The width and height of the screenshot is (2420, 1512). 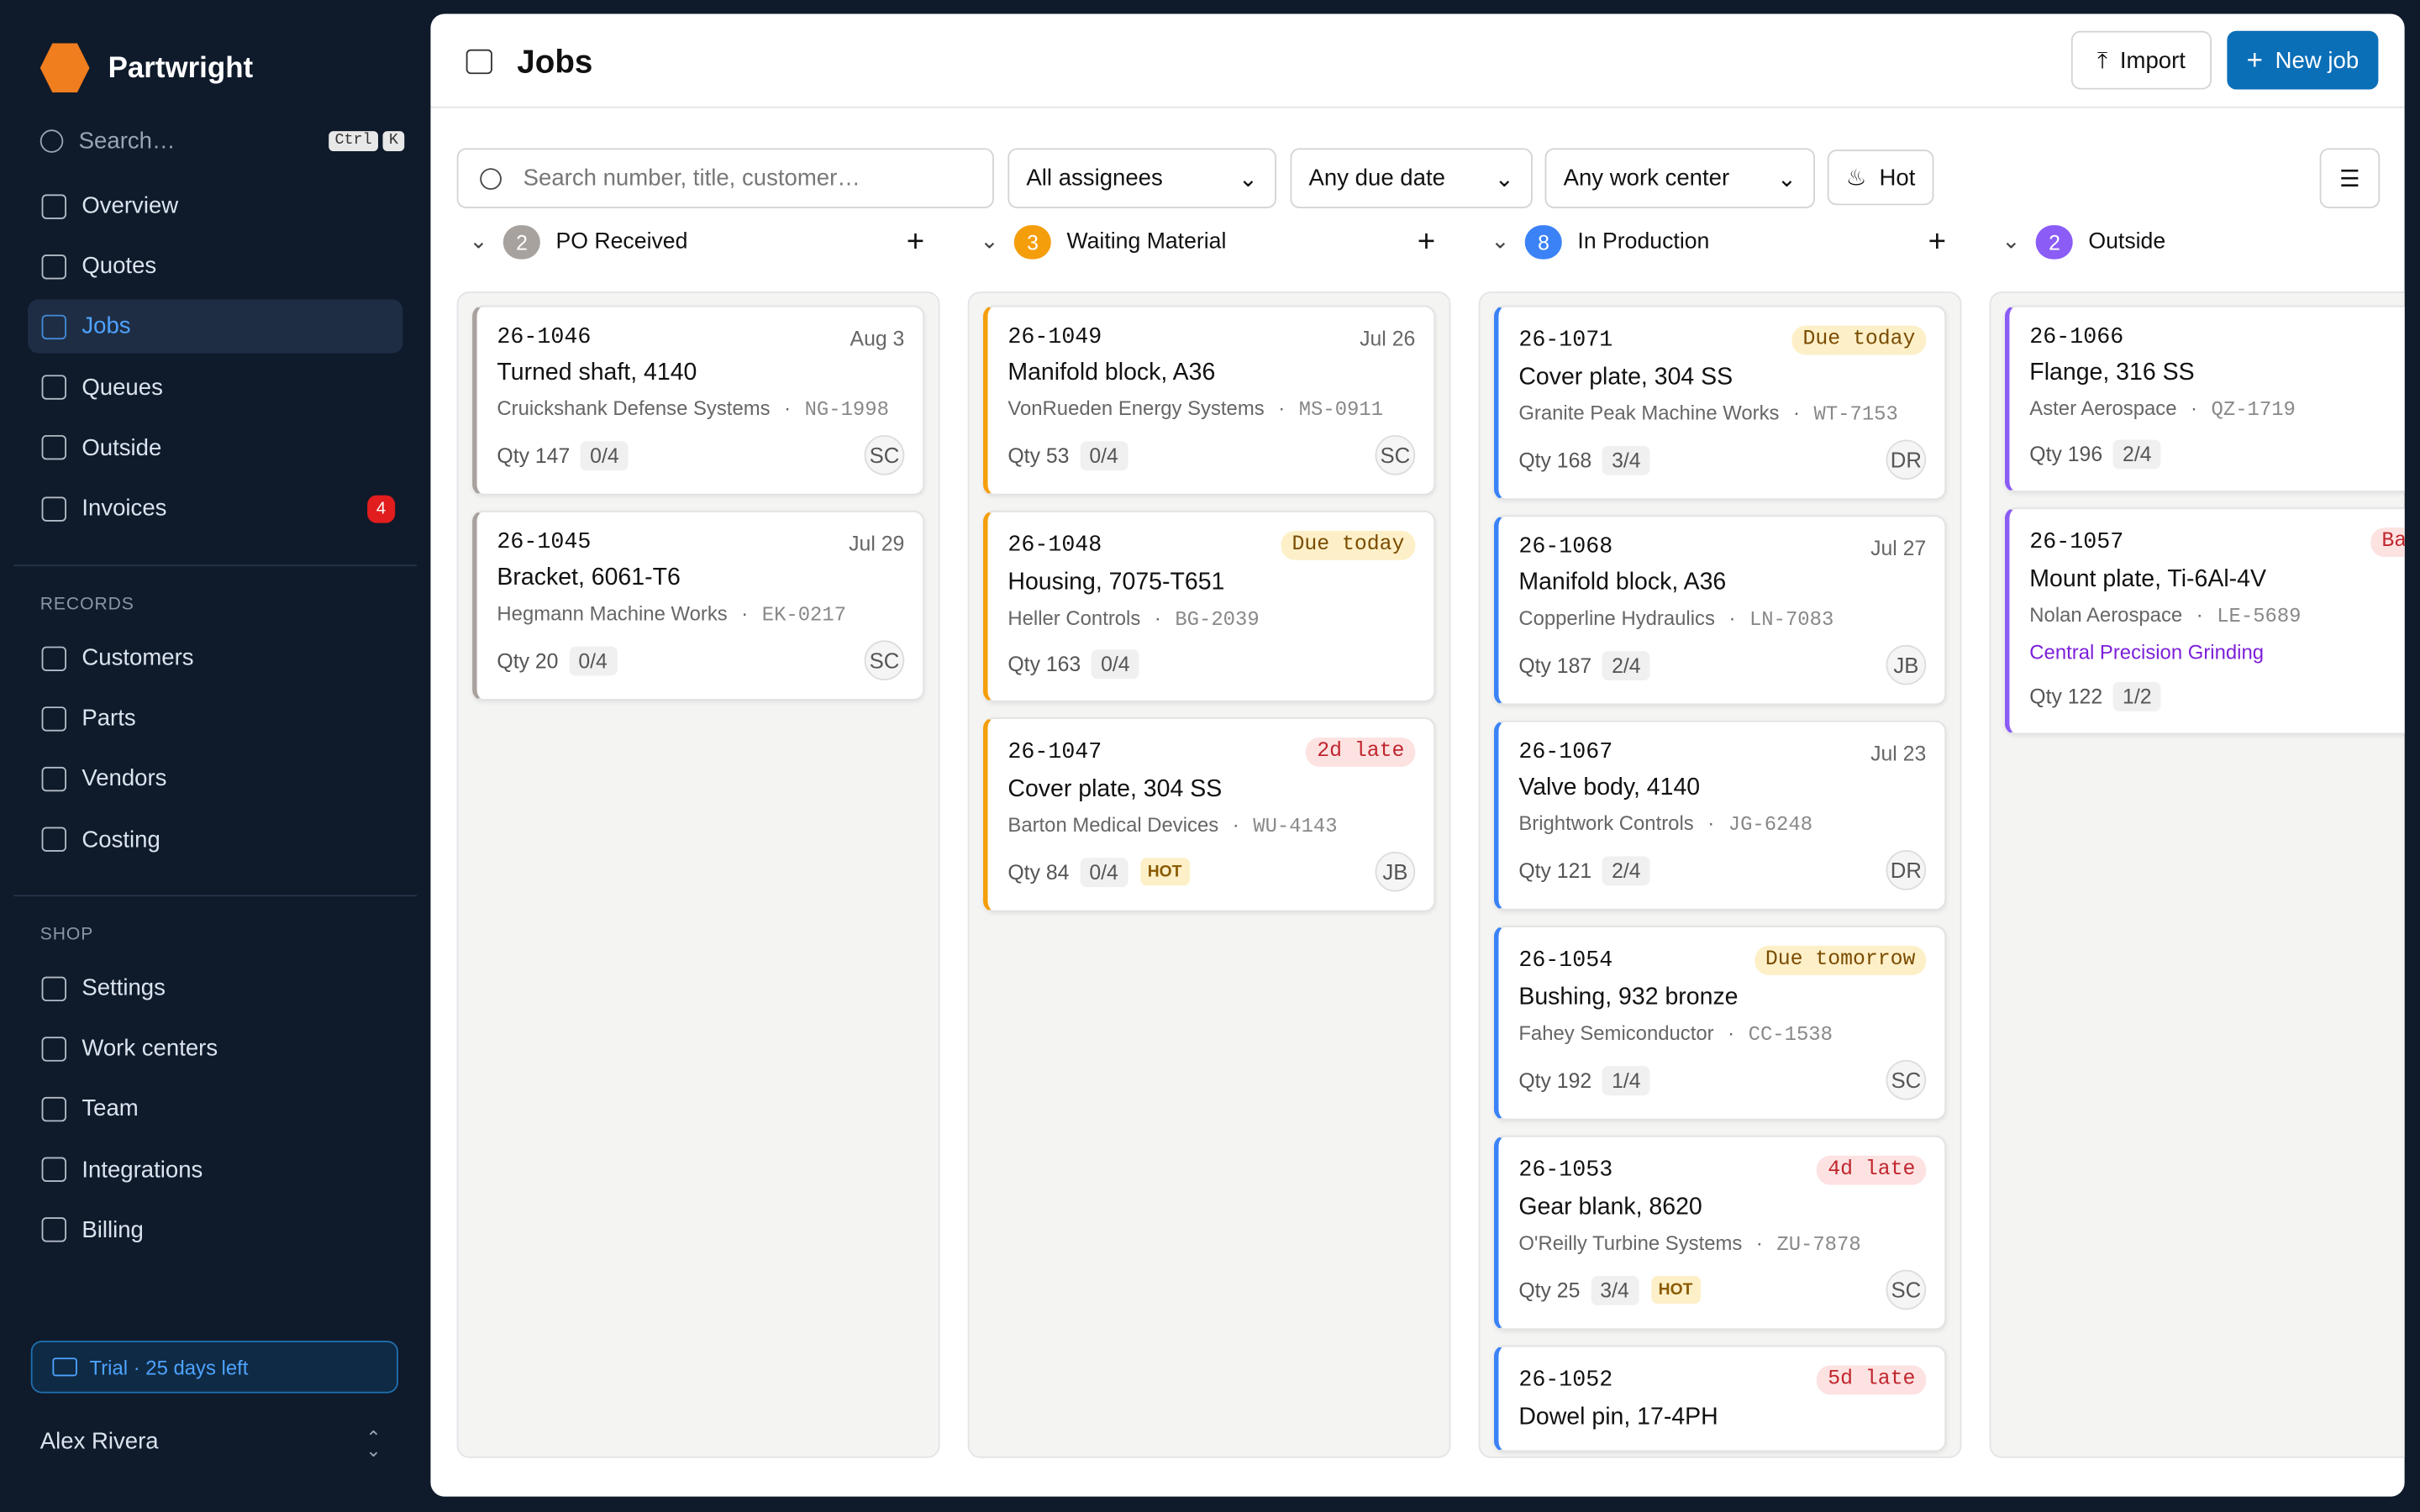 What do you see at coordinates (1792, 619) in the screenshot?
I see `part-number: LN-7083` at bounding box center [1792, 619].